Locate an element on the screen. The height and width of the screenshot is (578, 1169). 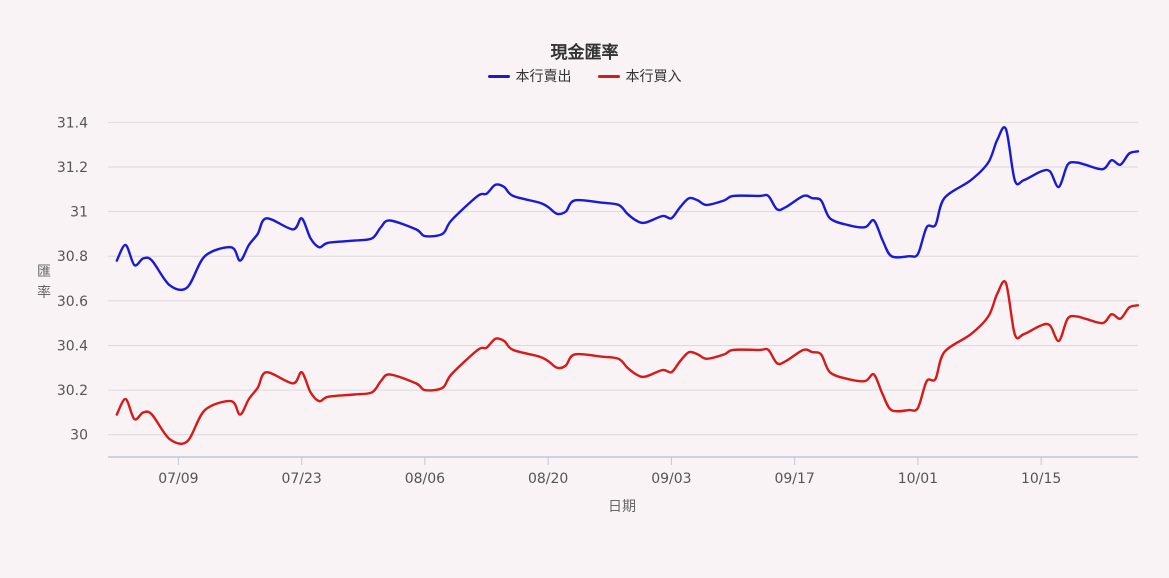
y-tick-label: 30.4 is located at coordinates (72, 346).